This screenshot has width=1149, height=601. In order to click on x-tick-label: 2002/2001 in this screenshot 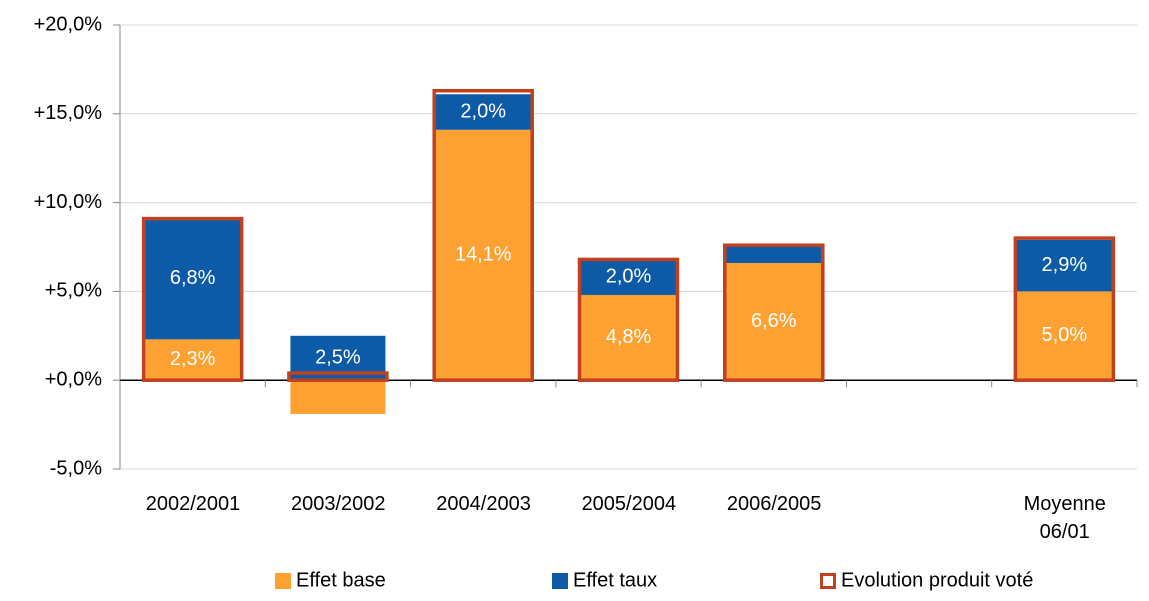, I will do `click(193, 504)`.